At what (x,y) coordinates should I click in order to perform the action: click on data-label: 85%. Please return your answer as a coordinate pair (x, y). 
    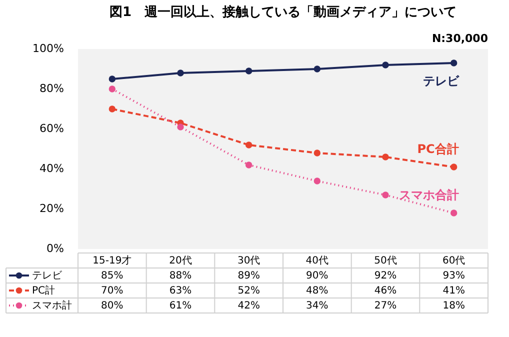
    Looking at the image, I should click on (112, 276).